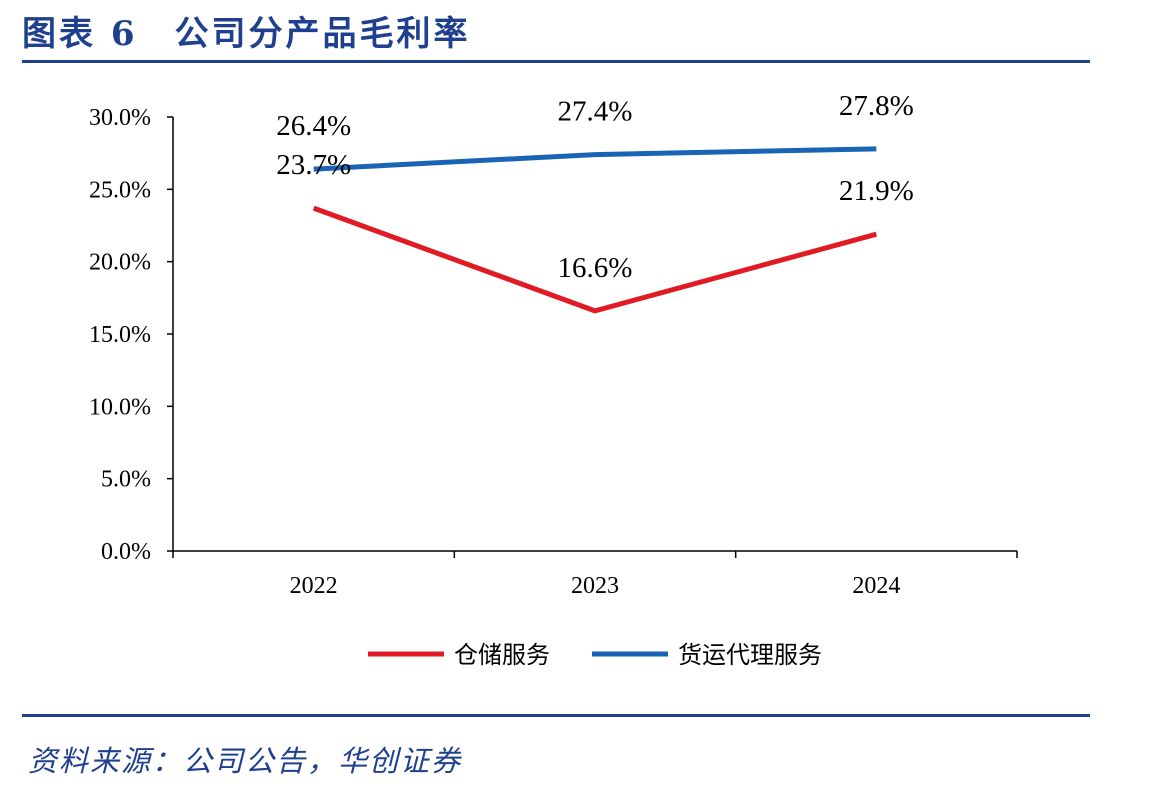 This screenshot has height=792, width=1149. I want to click on y-tick-label: 25.0%, so click(120, 190).